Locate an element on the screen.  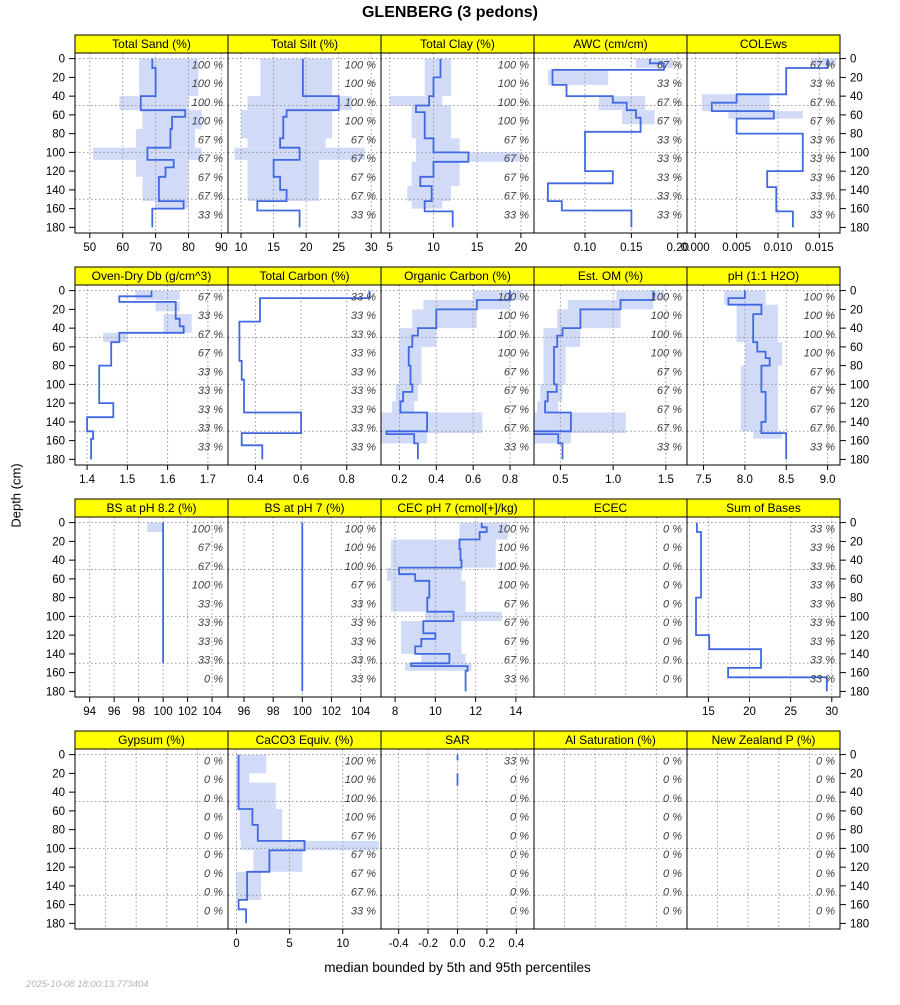
x-tick-label: 14 is located at coordinates (515, 712).